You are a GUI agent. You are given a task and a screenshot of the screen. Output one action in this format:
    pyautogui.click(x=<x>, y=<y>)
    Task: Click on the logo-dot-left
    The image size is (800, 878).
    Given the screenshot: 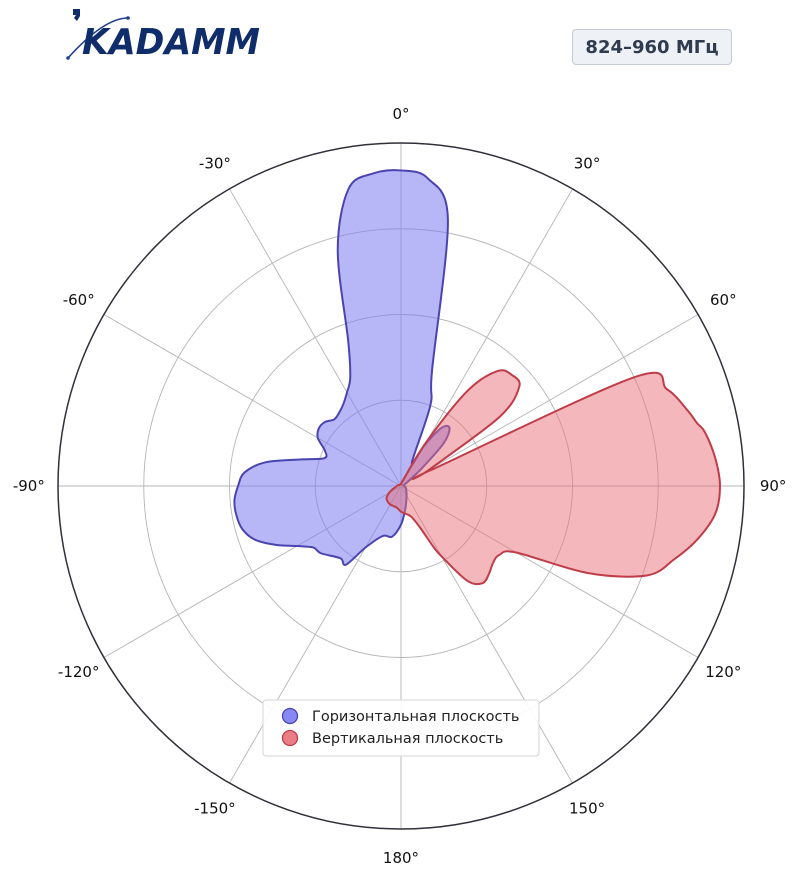 What is the action you would take?
    pyautogui.click(x=68, y=58)
    